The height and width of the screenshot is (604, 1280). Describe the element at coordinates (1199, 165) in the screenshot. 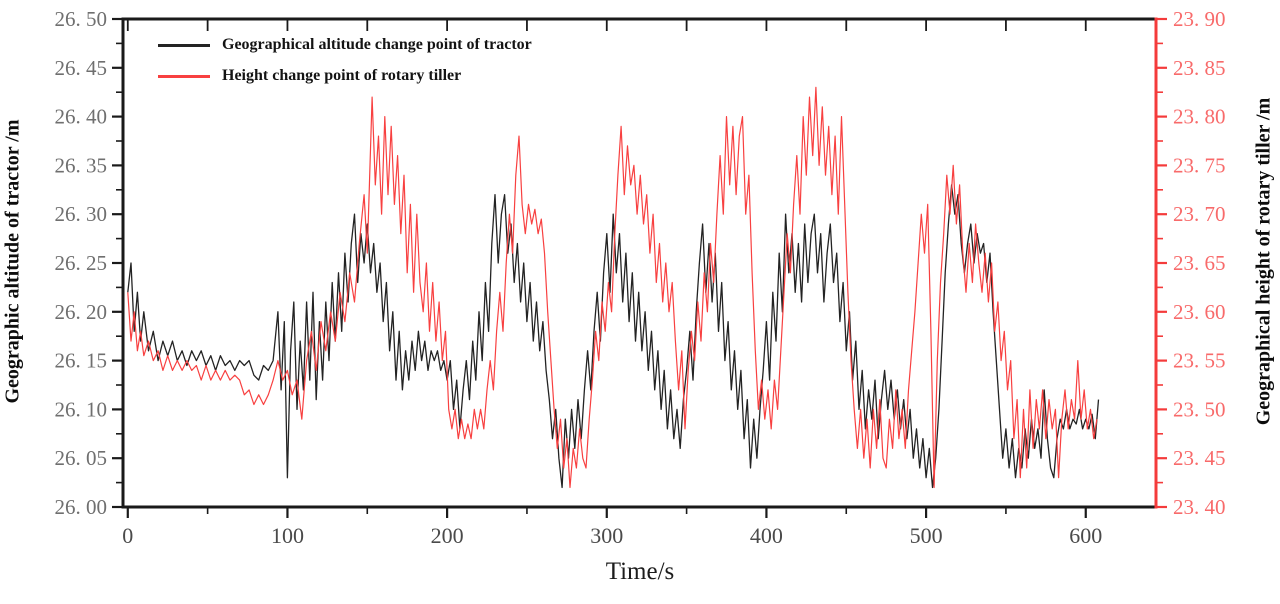

I see `tick-label: 23. 75` at that location.